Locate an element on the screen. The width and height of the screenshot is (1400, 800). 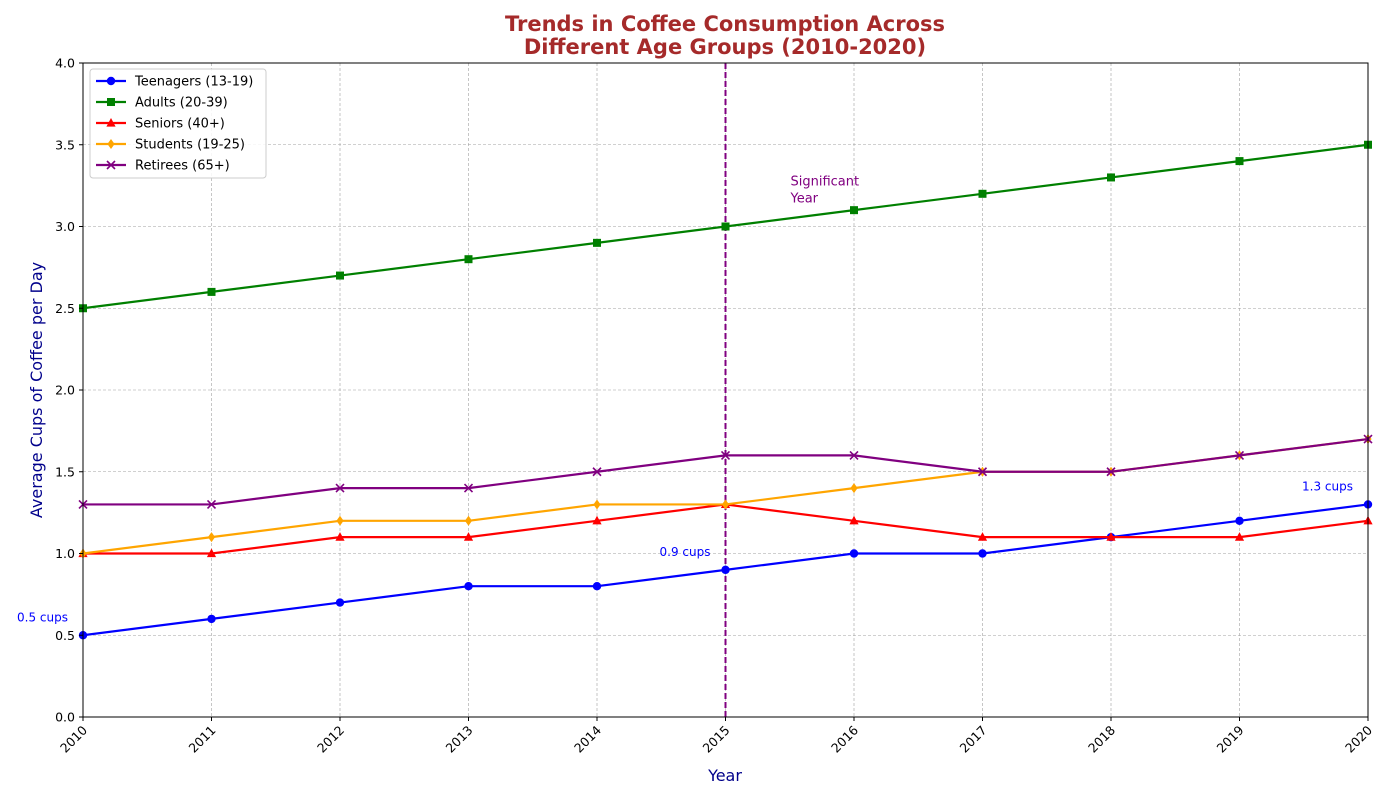
significant-year-label: Significant Year is located at coordinates (825, 191).